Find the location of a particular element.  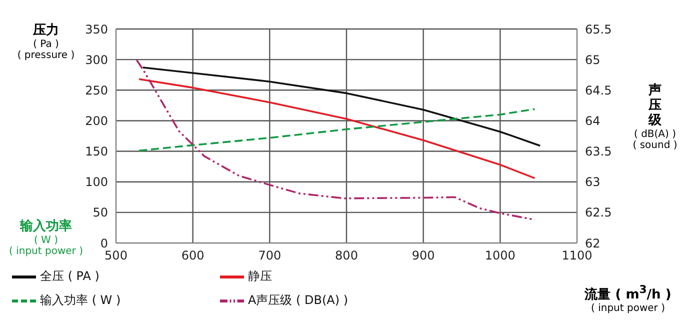

x-tick-label: 500 is located at coordinates (116, 255).